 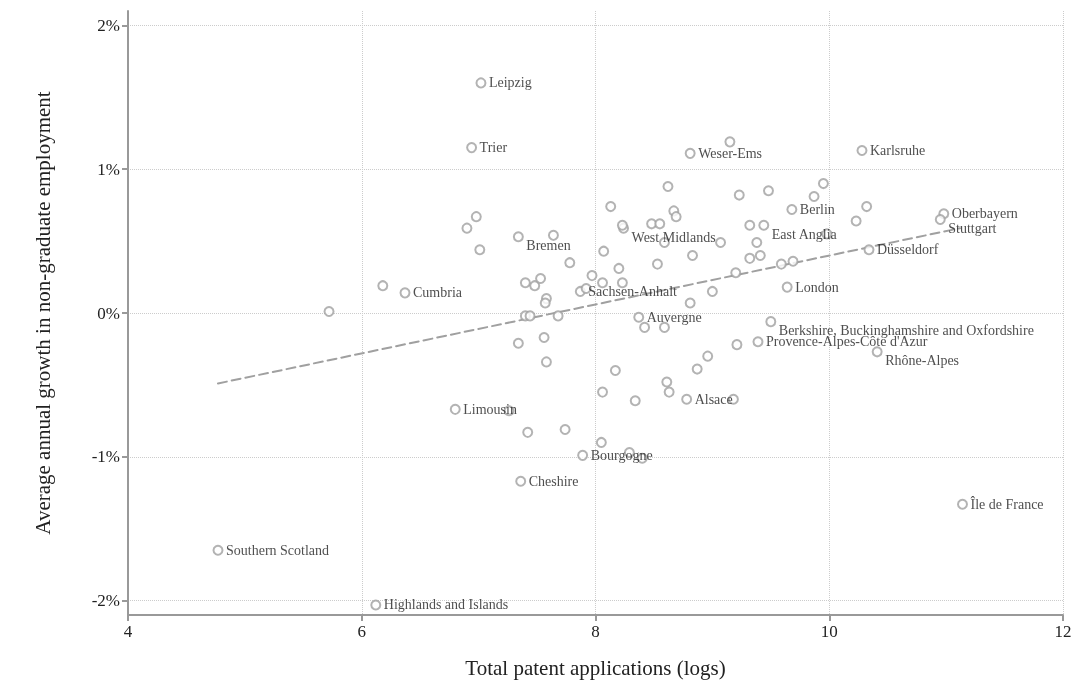 I want to click on y-tick-label: -1%, so click(x=105, y=457).